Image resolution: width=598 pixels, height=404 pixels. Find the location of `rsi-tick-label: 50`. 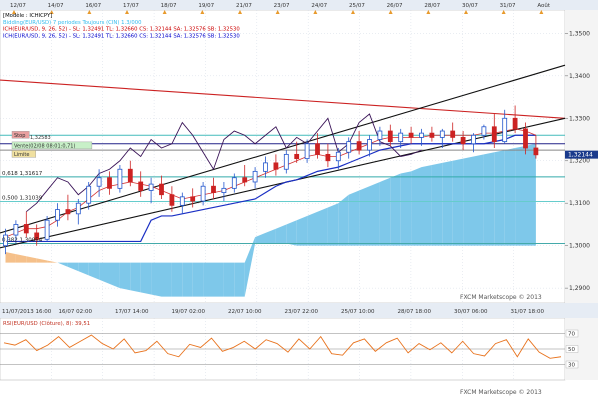

rsi-tick-label: 50 is located at coordinates (571, 350).